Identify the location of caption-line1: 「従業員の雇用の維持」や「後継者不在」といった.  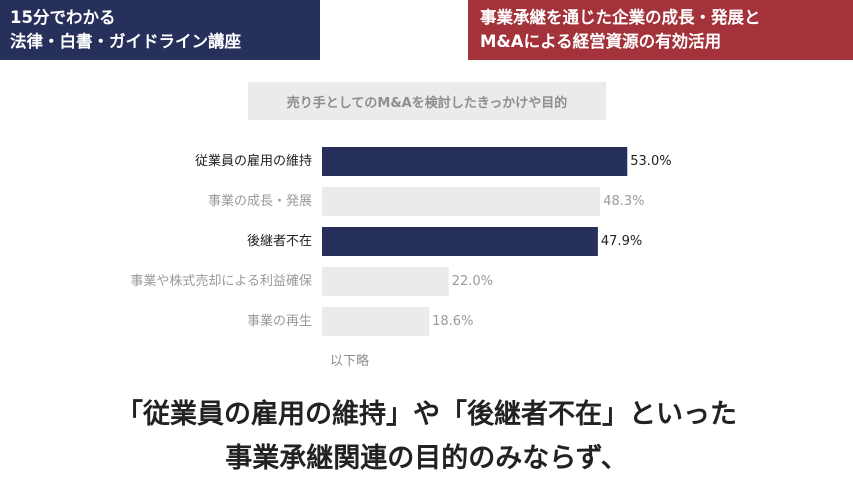
(426, 414).